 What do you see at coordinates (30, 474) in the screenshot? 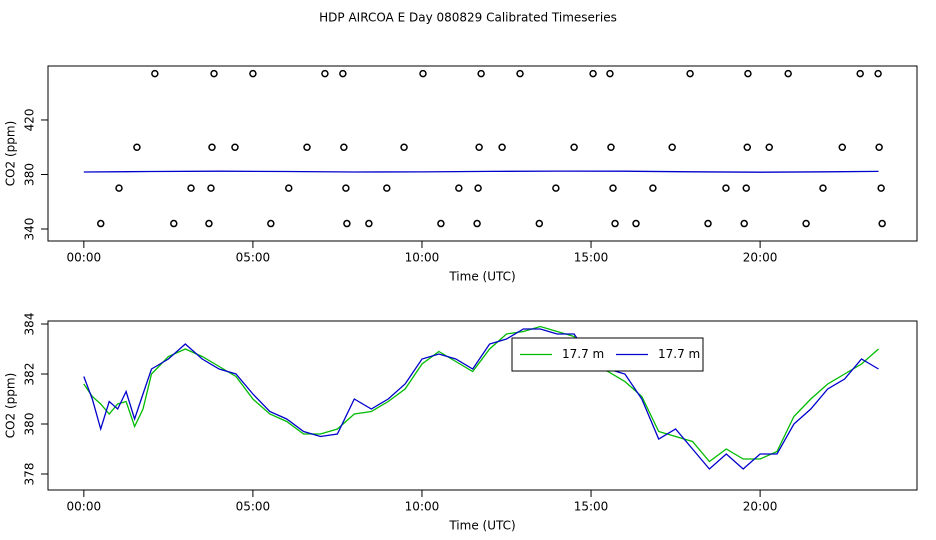
I see `y-tick-label: 378` at bounding box center [30, 474].